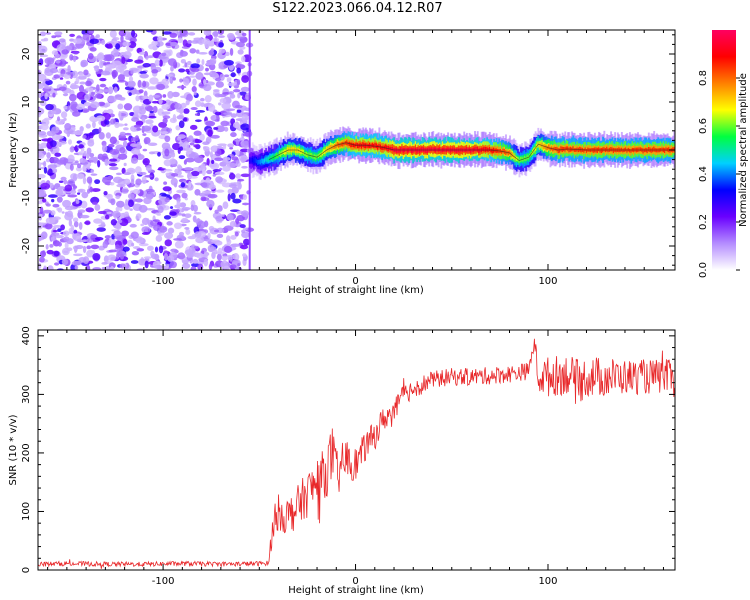 The width and height of the screenshot is (750, 600). Describe the element at coordinates (13, 449) in the screenshot. I see `snr-y-label: SNR (10 * v/v)` at that location.